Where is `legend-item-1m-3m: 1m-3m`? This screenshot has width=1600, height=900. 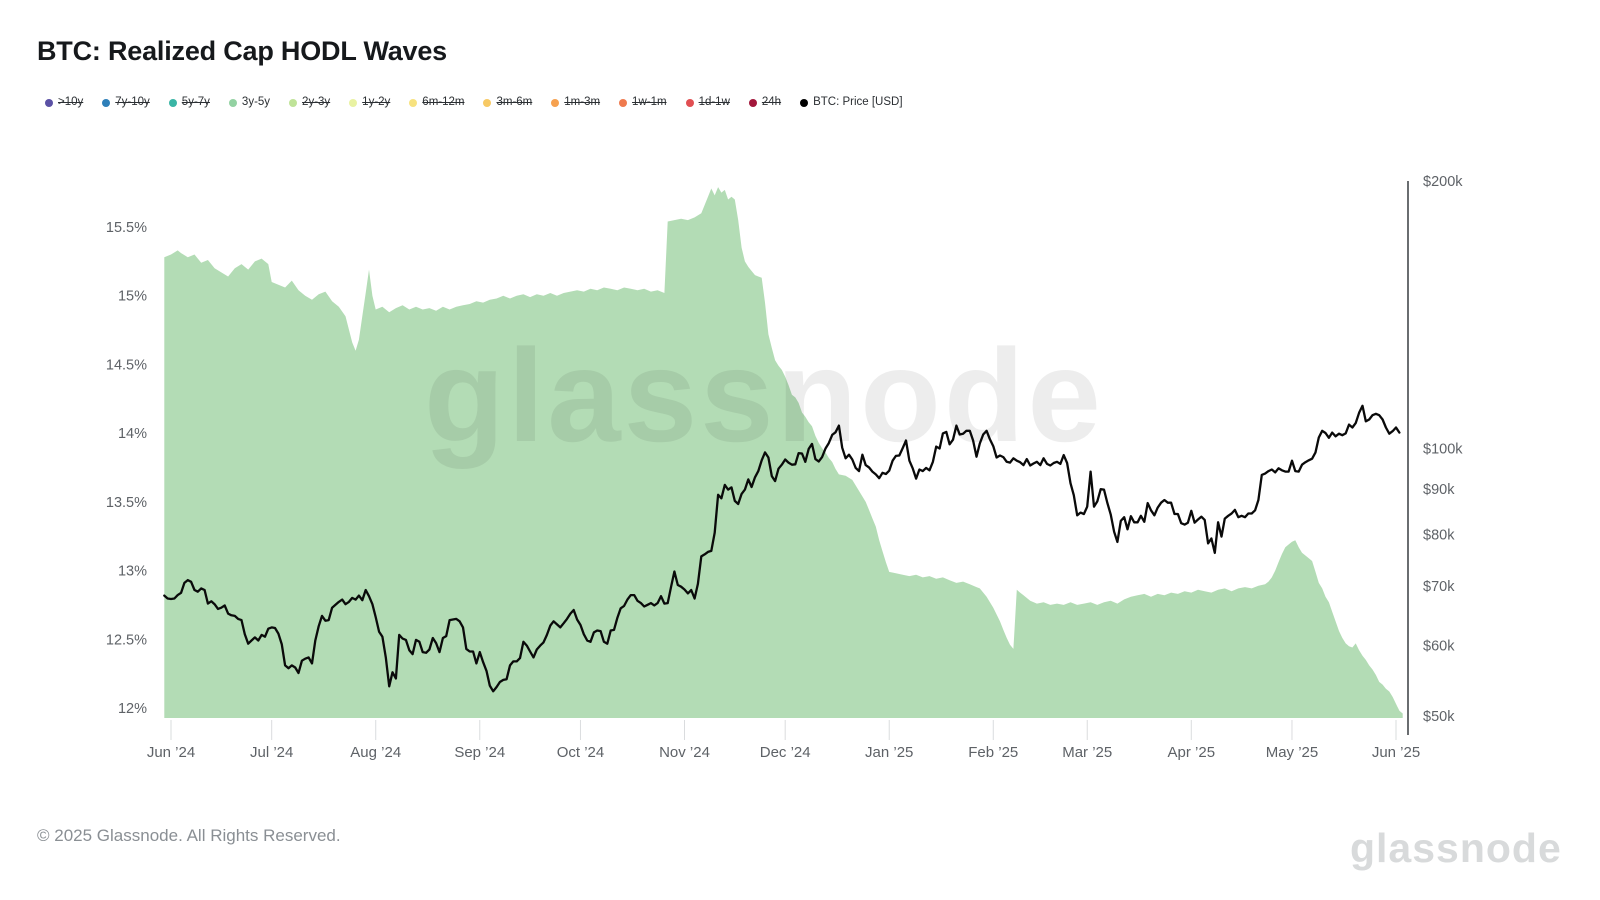 legend-item-1m-3m: 1m-3m is located at coordinates (576, 102).